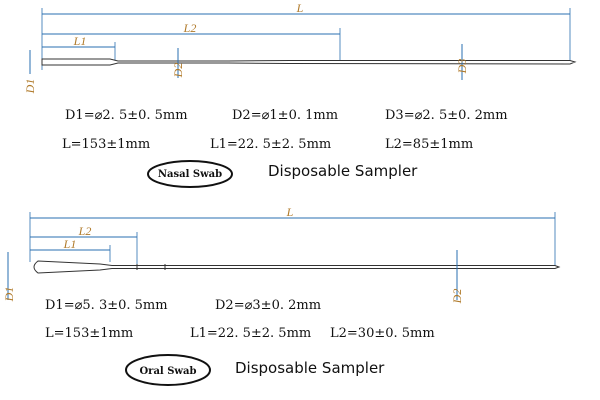  Describe the element at coordinates (285, 115) in the screenshot. I see `spec: D2=⌀1±0. 1mm` at that location.